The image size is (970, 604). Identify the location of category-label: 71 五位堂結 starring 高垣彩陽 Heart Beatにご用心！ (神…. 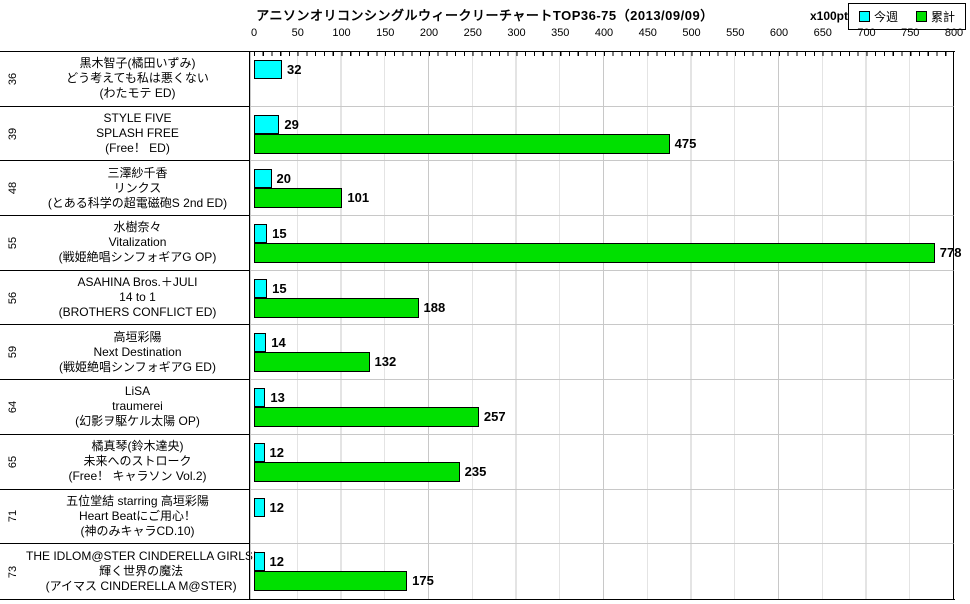
(125, 517).